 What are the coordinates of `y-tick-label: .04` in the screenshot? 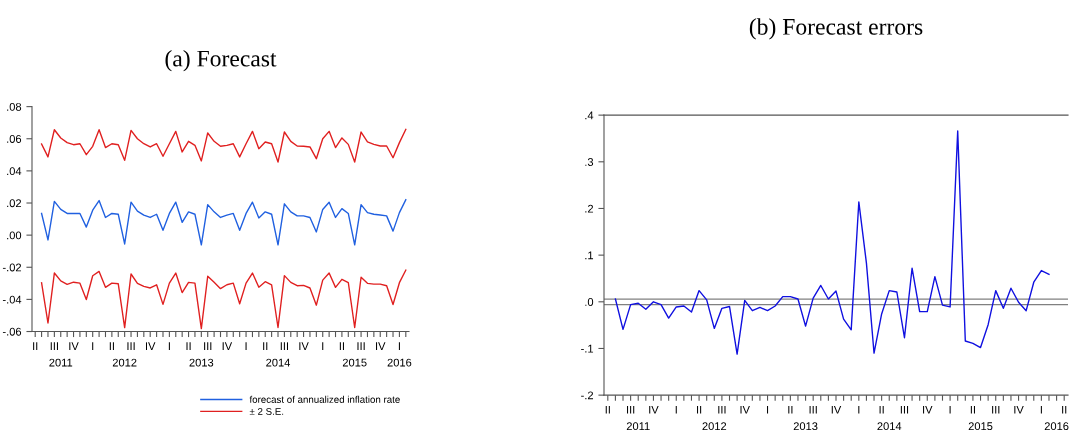 It's located at (14, 171).